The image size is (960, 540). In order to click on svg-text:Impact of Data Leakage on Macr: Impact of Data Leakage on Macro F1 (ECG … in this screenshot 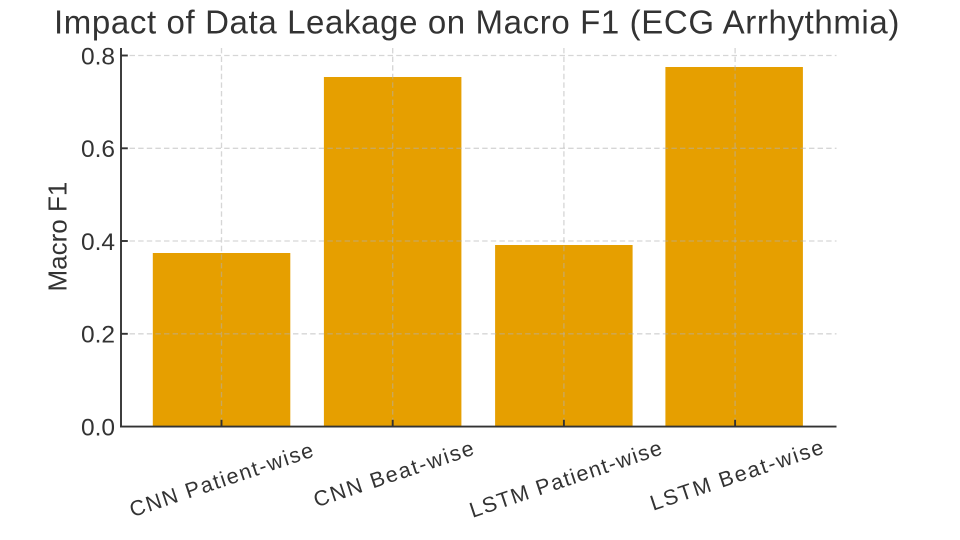, I will do `click(477, 22)`.